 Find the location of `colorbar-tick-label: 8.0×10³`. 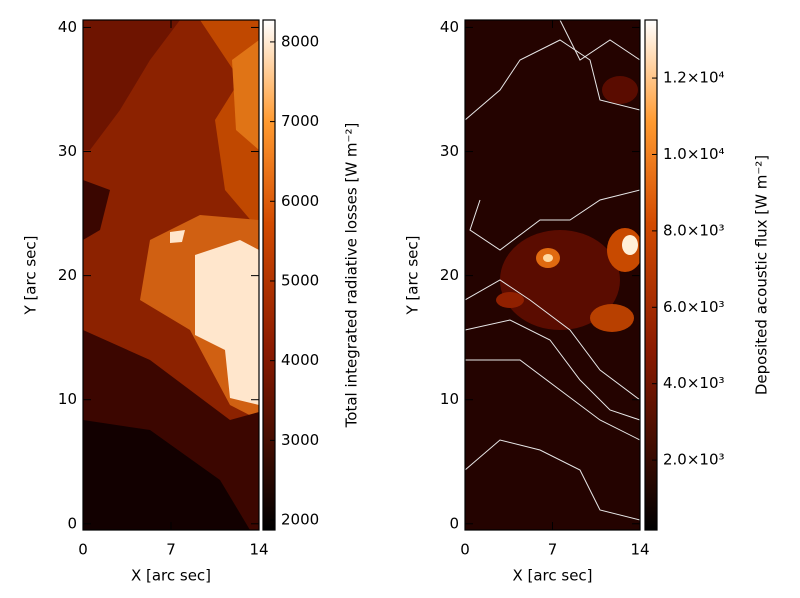

colorbar-tick-label: 8.0×10³ is located at coordinates (694, 230).